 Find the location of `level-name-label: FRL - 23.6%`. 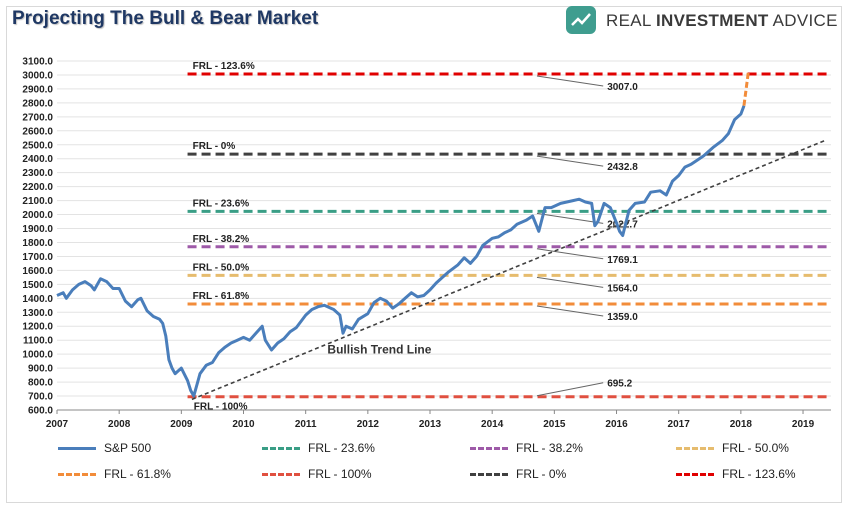

level-name-label: FRL - 23.6% is located at coordinates (221, 203).